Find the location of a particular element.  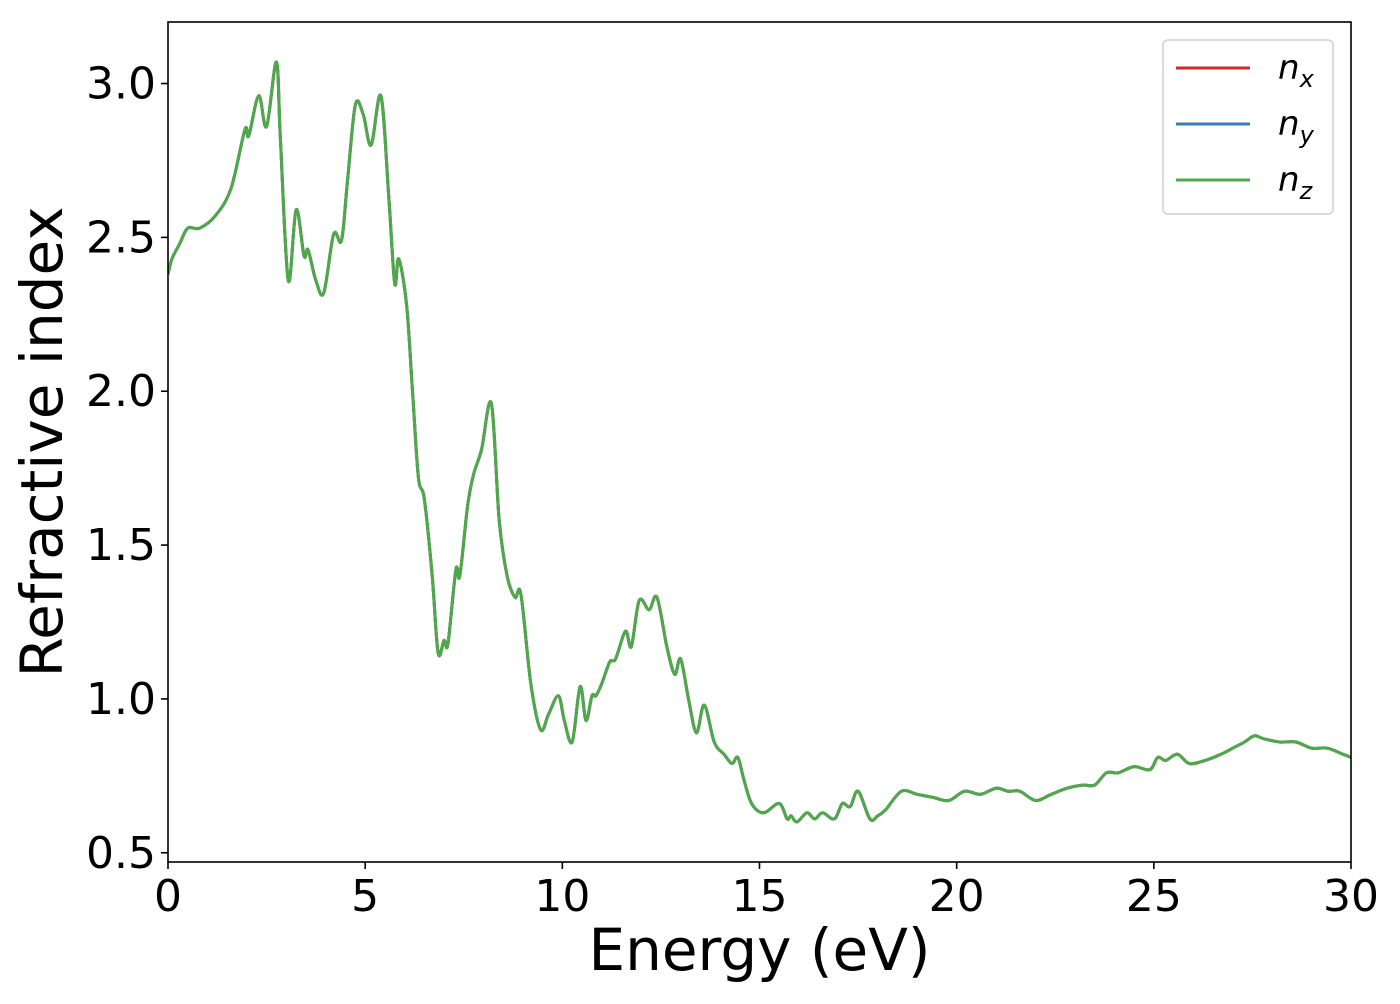

legend-label-x: nx is located at coordinates (1296, 70).